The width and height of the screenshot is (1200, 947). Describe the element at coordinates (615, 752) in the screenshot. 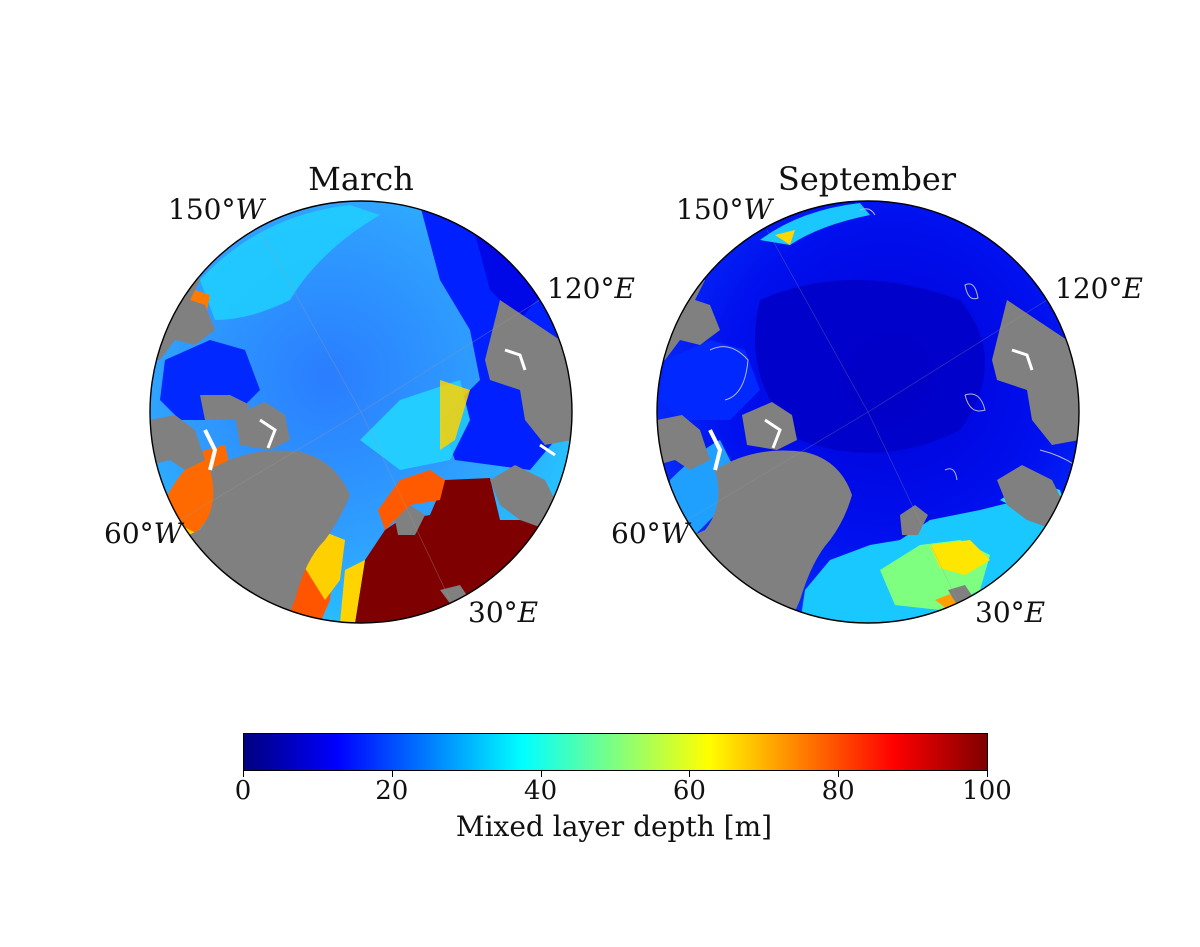

I see `colorbar` at that location.